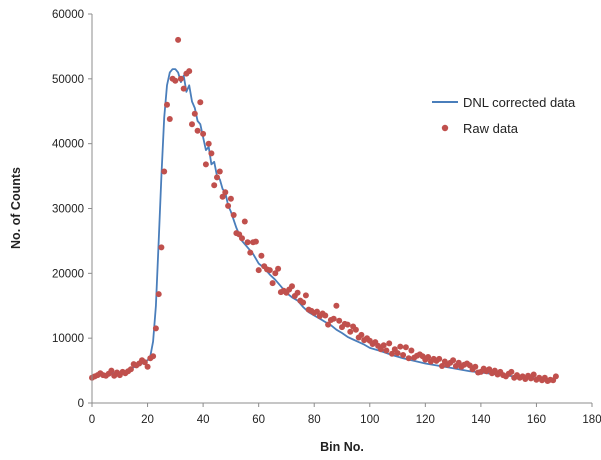 This screenshot has width=601, height=460. What do you see at coordinates (68, 339) in the screenshot?
I see `y-tick-label: 10000` at bounding box center [68, 339].